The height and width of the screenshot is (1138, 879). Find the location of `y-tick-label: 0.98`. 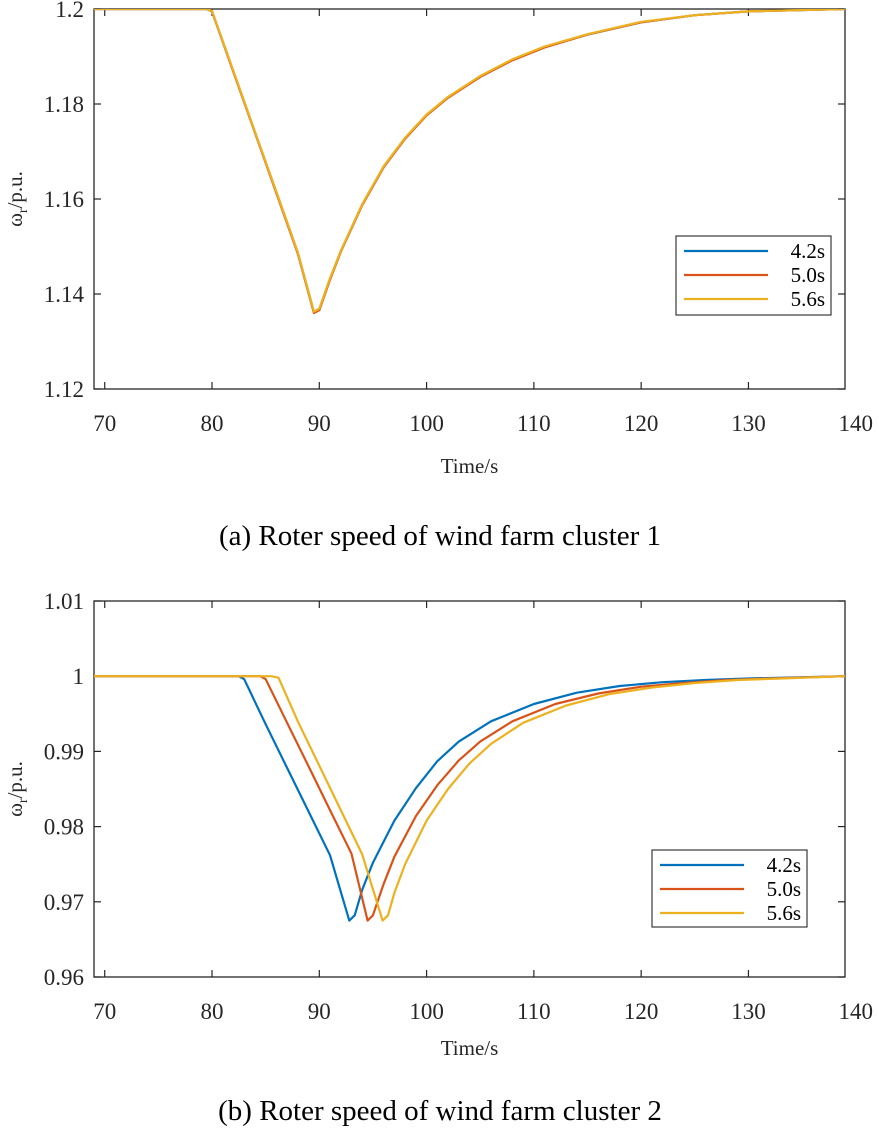

y-tick-label: 0.98 is located at coordinates (64, 827).